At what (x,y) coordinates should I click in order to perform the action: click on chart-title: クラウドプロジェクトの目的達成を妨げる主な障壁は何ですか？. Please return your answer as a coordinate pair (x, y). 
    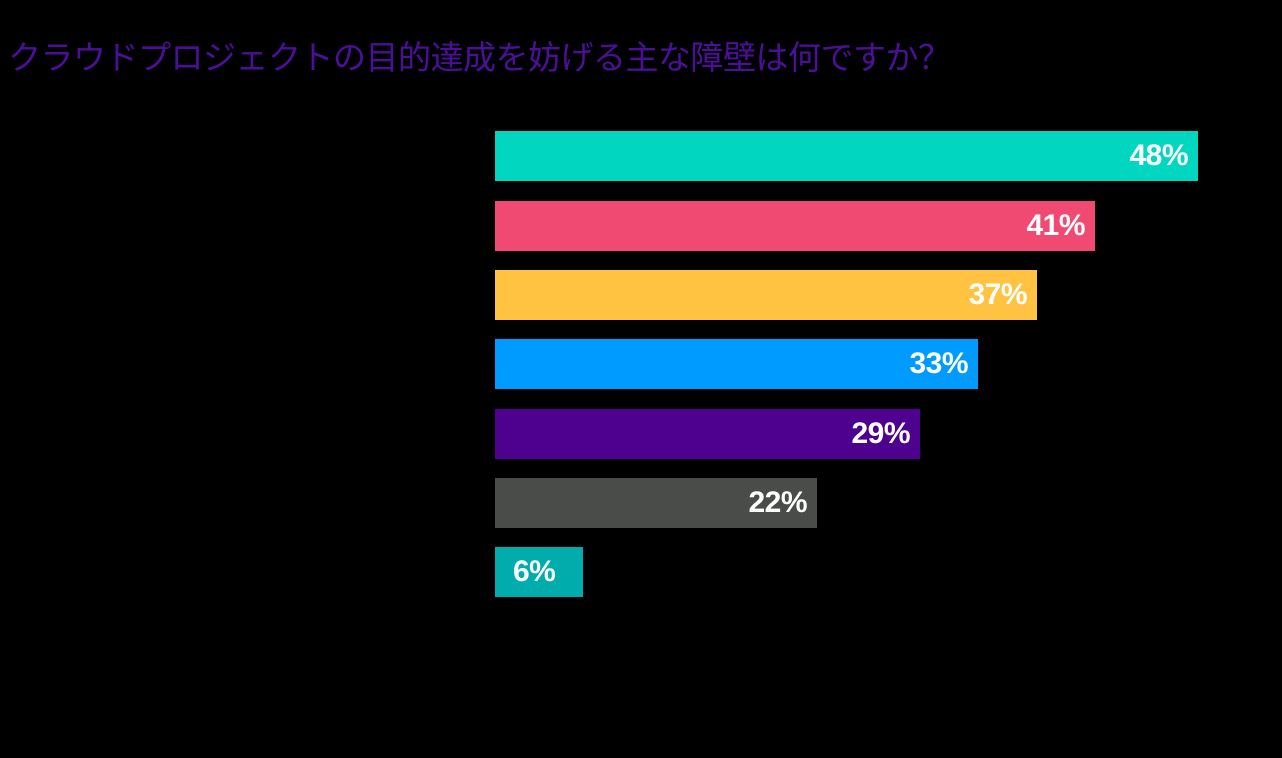
    Looking at the image, I should click on (479, 57).